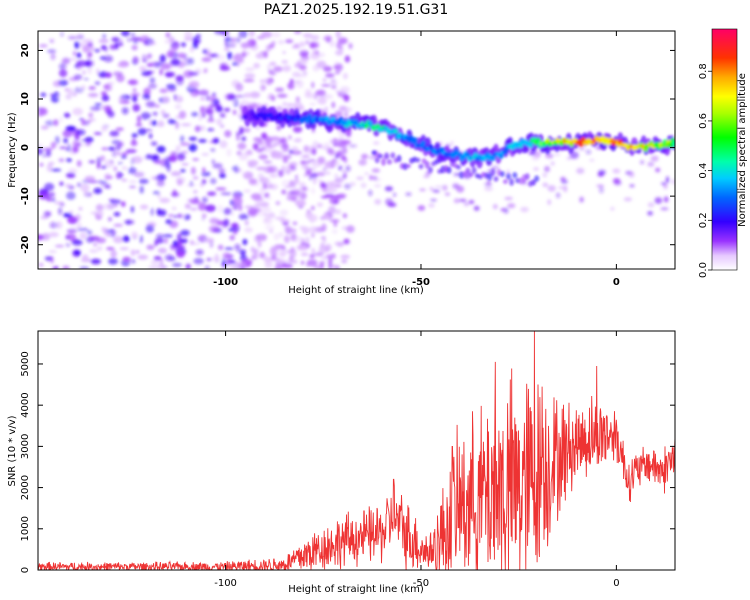  I want to click on x-tick-label: 0, so click(616, 583).